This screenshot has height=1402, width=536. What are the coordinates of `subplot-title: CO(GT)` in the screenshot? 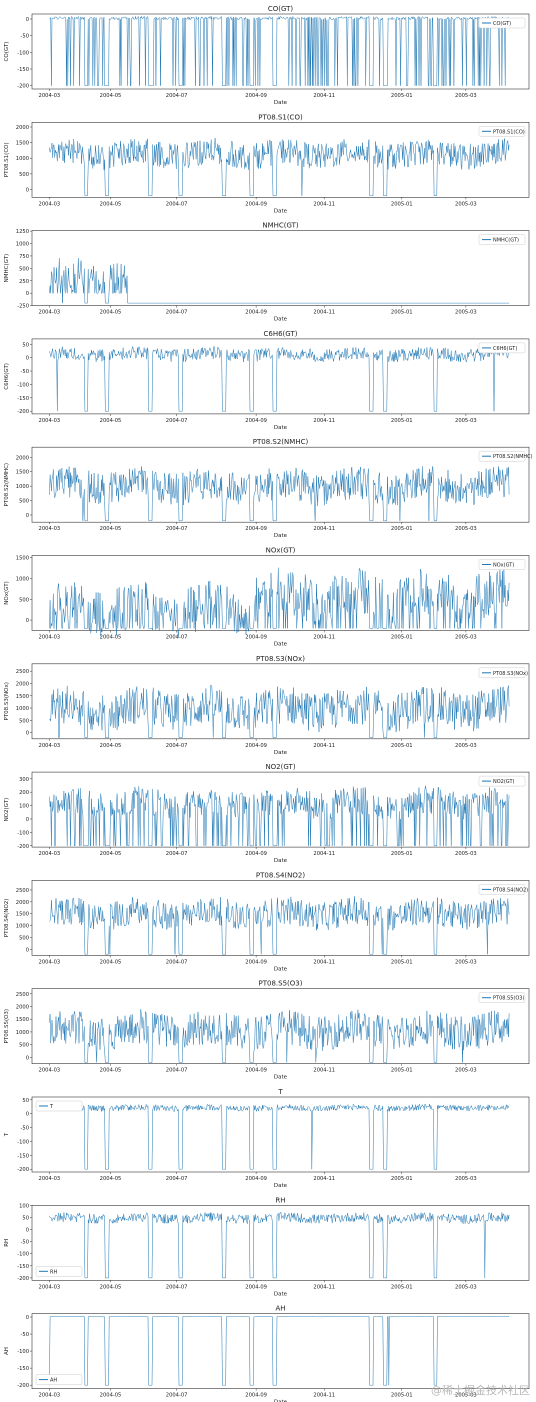 It's located at (281, 9).